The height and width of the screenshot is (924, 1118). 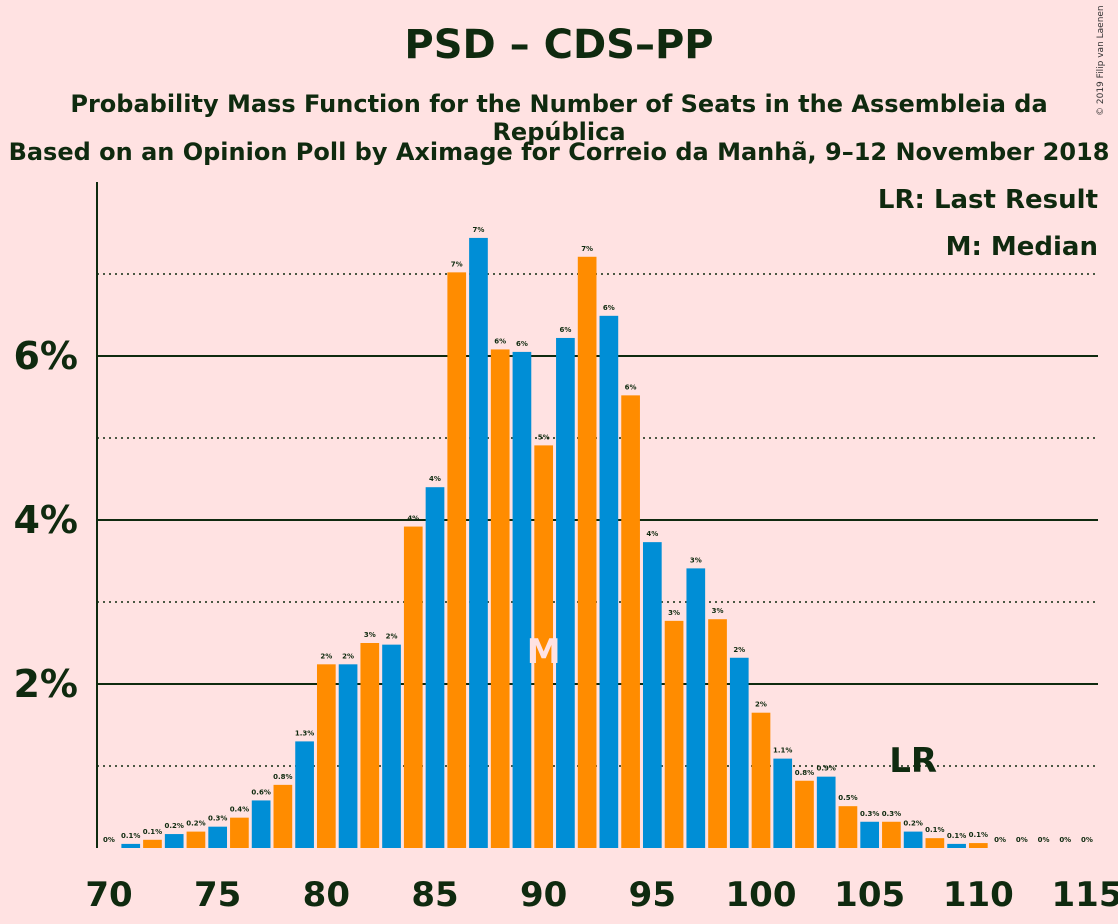 What do you see at coordinates (326, 895) in the screenshot?
I see `x-tick-label: 80` at bounding box center [326, 895].